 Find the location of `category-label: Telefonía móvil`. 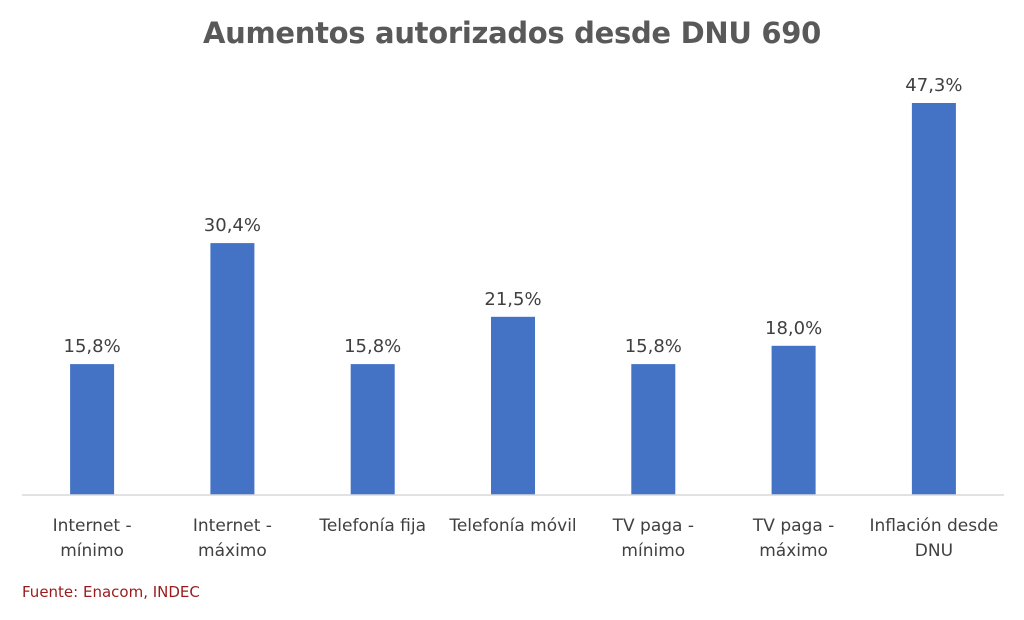

category-label: Telefonía móvil is located at coordinates (512, 526).